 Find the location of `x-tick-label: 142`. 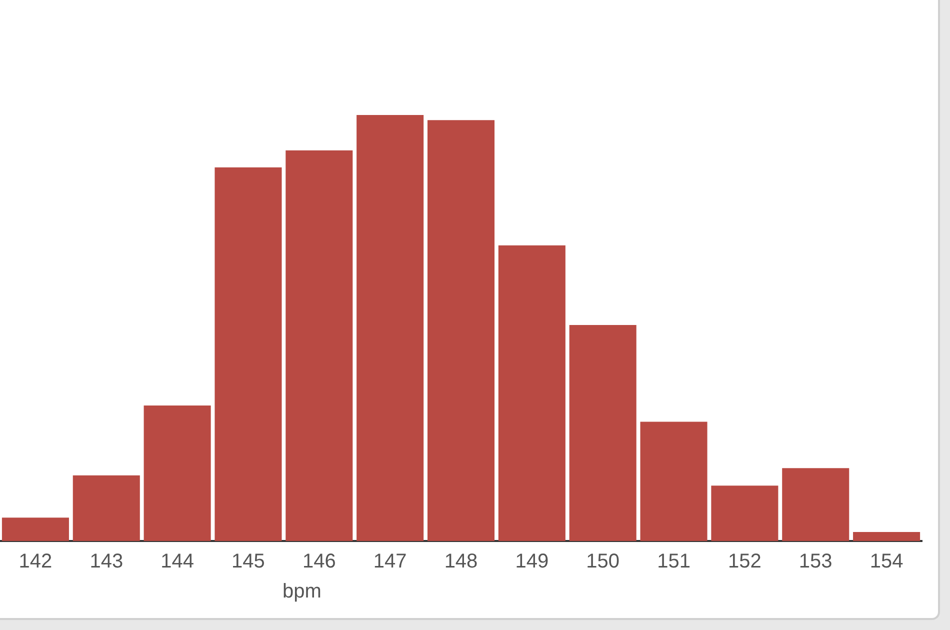

x-tick-label: 142 is located at coordinates (35, 561).